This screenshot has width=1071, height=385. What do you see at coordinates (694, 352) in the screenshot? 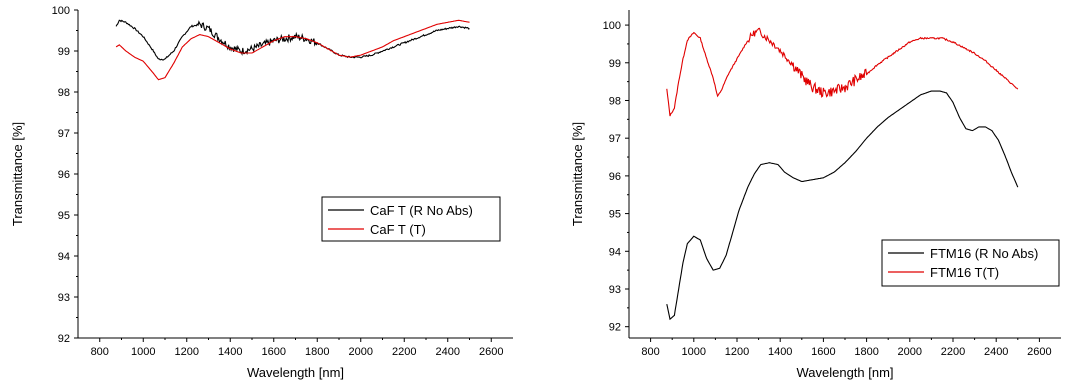
I see `right-x-tick-label: 1000` at bounding box center [694, 352].